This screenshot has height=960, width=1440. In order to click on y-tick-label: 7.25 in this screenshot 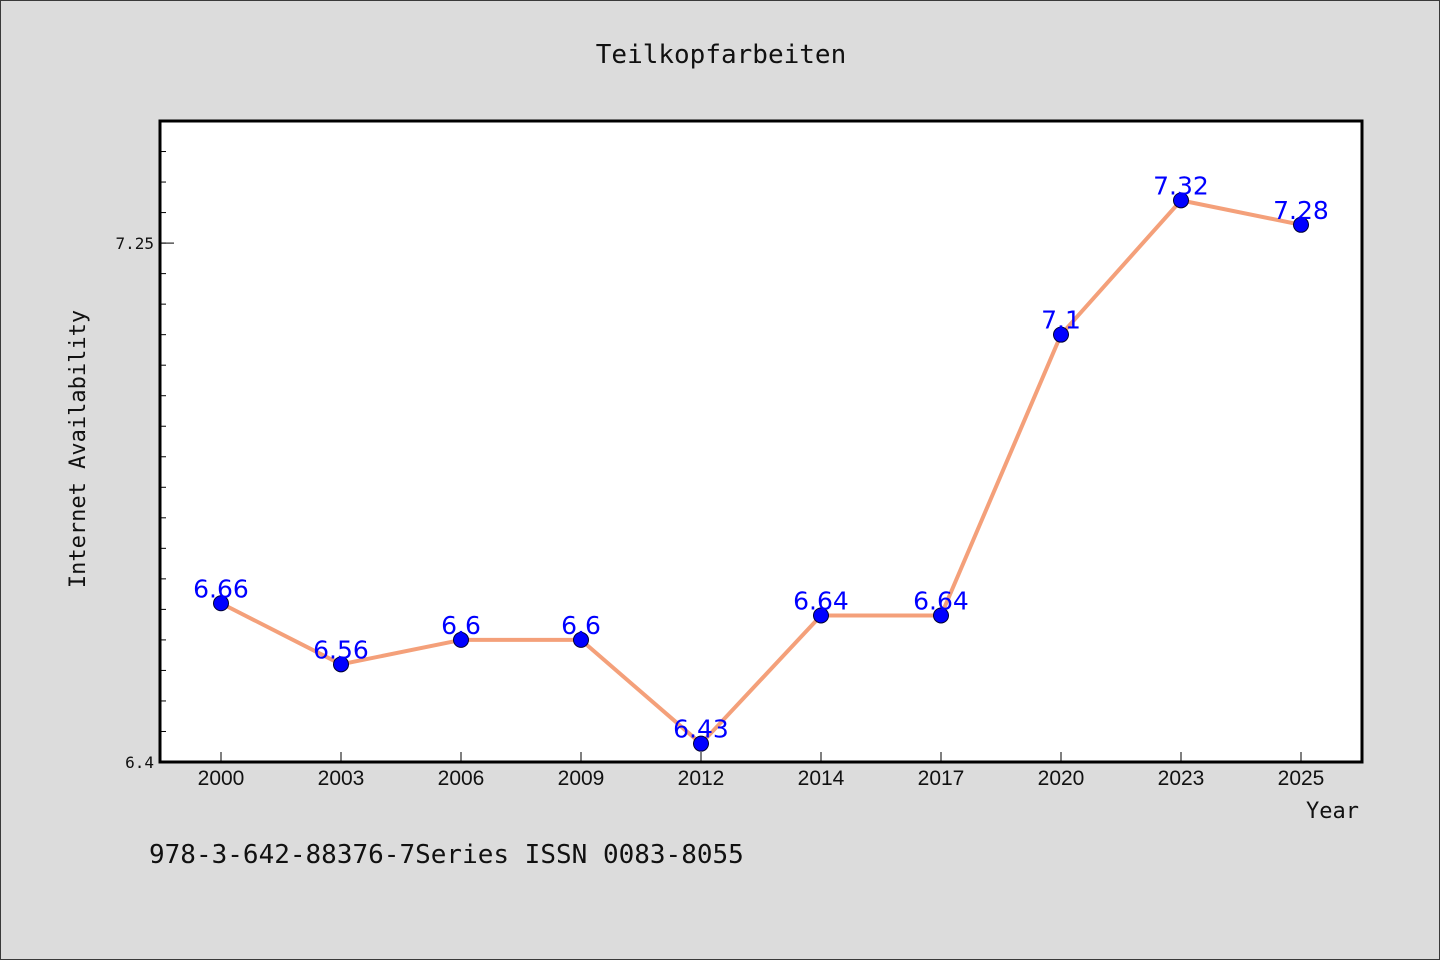, I will do `click(134, 243)`.